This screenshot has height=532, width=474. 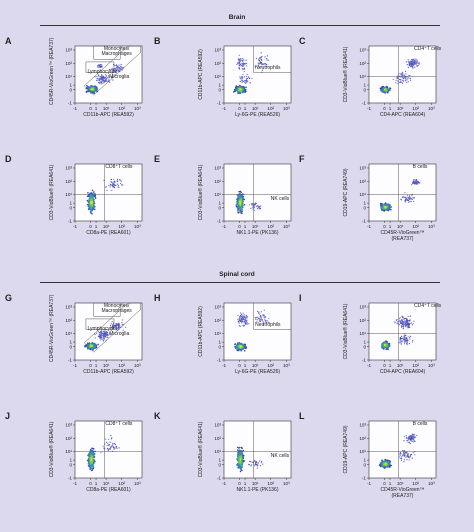 I want to click on gate-label: Monocytes/Macrophages, so click(x=116, y=308).